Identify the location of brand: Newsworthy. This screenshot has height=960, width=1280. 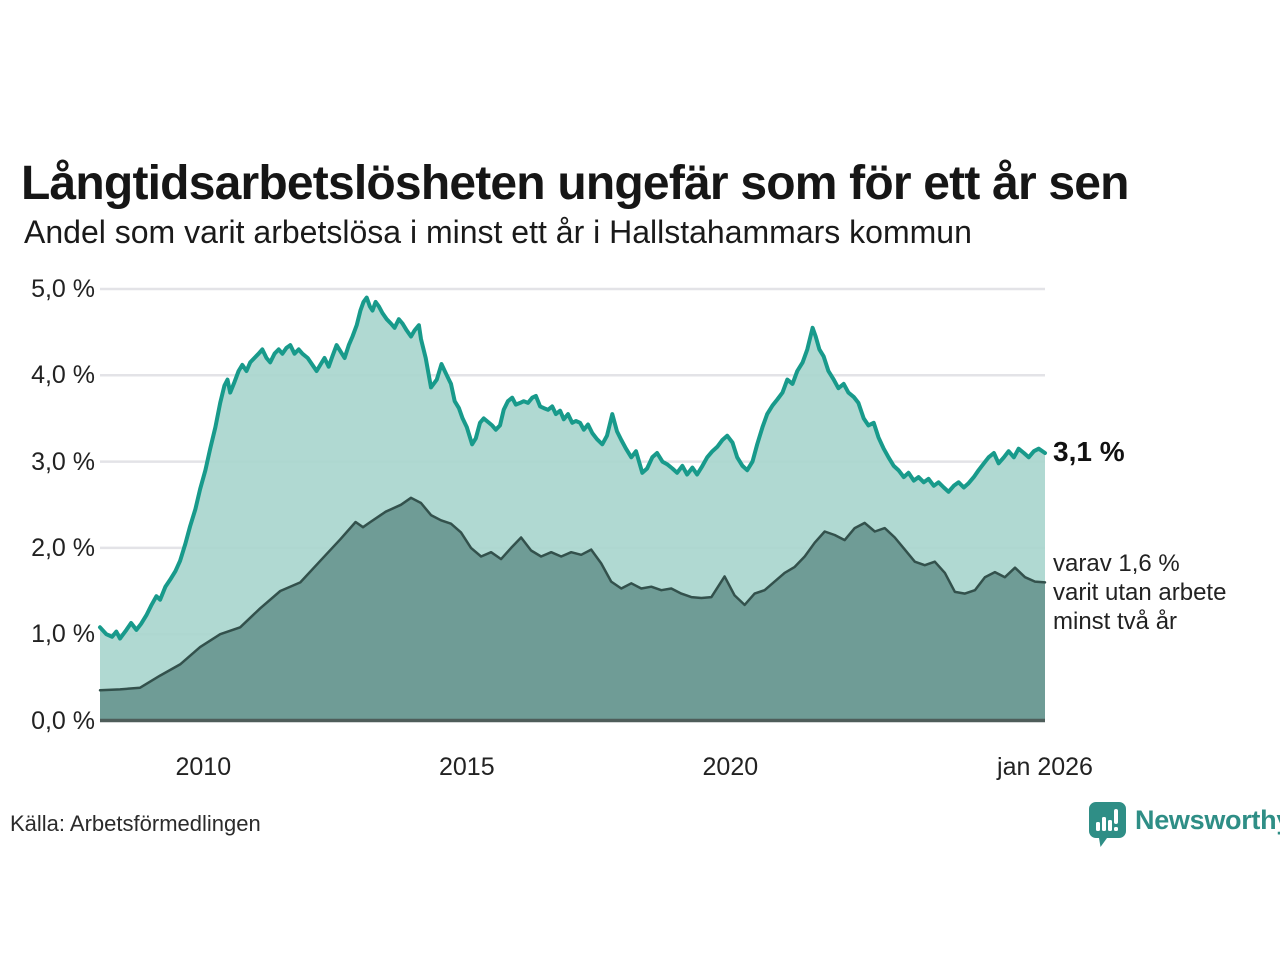
(1184, 825).